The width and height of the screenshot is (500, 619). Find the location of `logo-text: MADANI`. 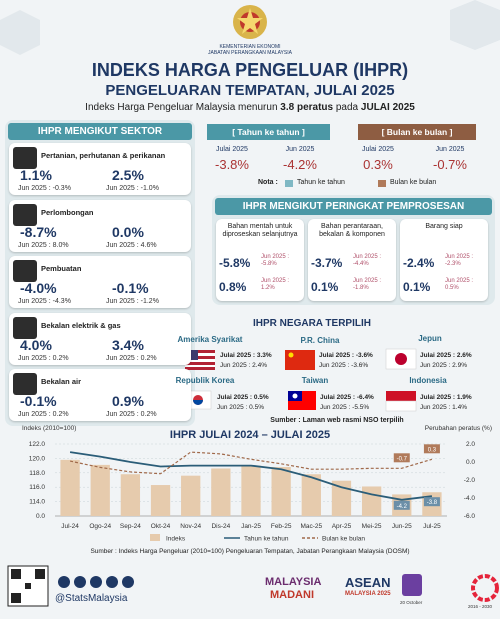

logo-text: MADANI is located at coordinates (292, 595).